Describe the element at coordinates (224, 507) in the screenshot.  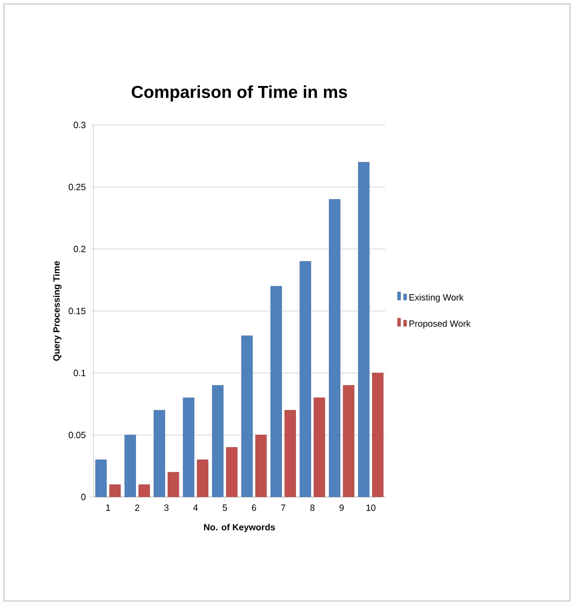
I see `x-tick-label: 5` at that location.